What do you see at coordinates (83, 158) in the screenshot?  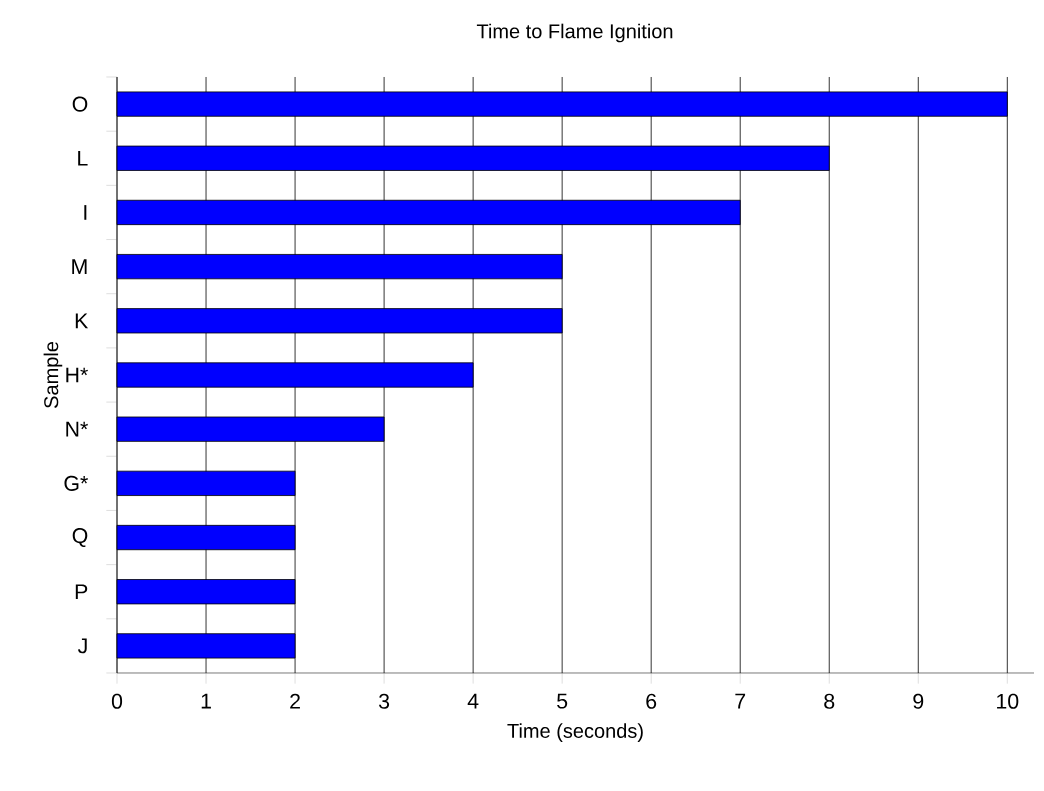 I see `y-tick-label: L` at bounding box center [83, 158].